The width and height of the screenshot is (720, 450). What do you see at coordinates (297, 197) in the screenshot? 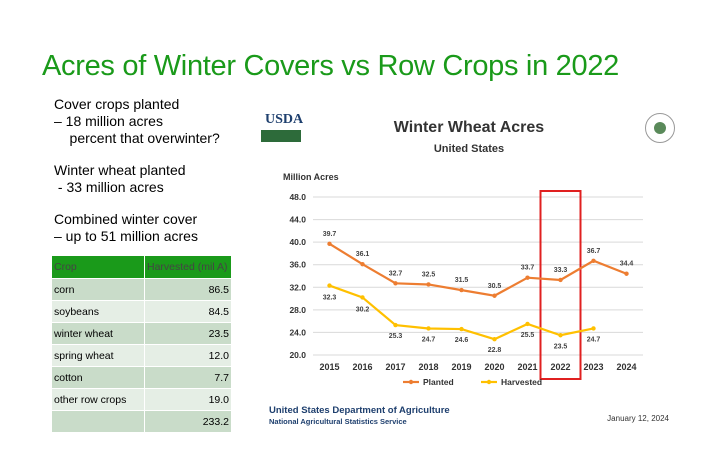
I see `y-tick-label: 48.0` at bounding box center [297, 197].